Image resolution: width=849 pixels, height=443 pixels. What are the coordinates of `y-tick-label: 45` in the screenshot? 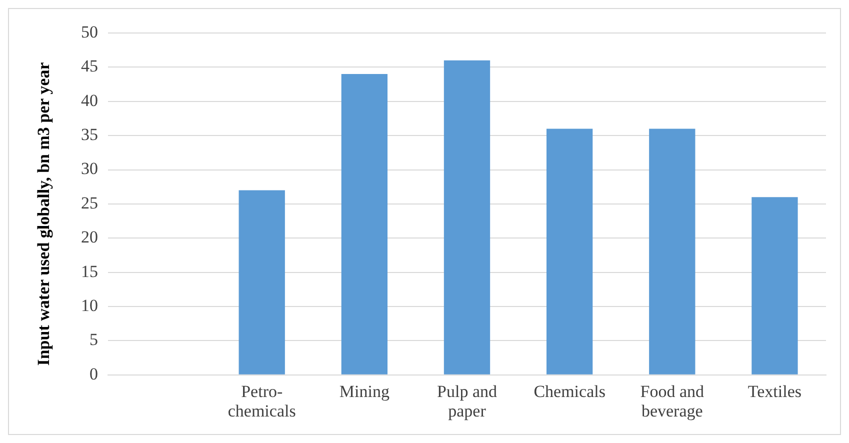 It's located at (89, 66).